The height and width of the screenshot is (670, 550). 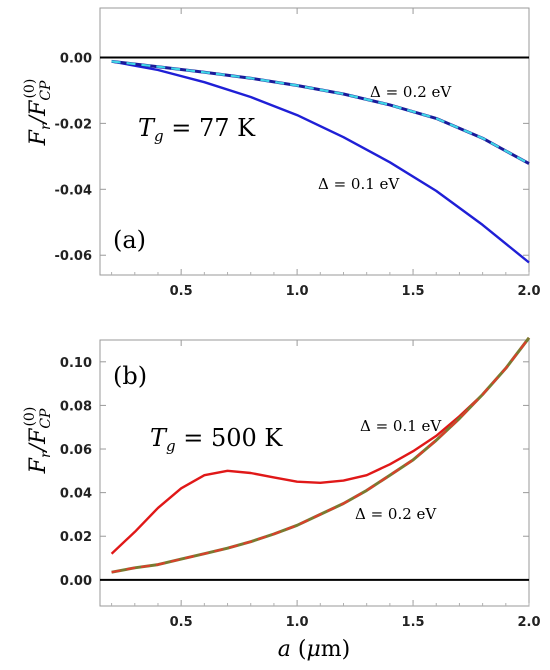 I want to click on panel-b-ylabel: Fr/FCP(0), so click(x=38, y=441).